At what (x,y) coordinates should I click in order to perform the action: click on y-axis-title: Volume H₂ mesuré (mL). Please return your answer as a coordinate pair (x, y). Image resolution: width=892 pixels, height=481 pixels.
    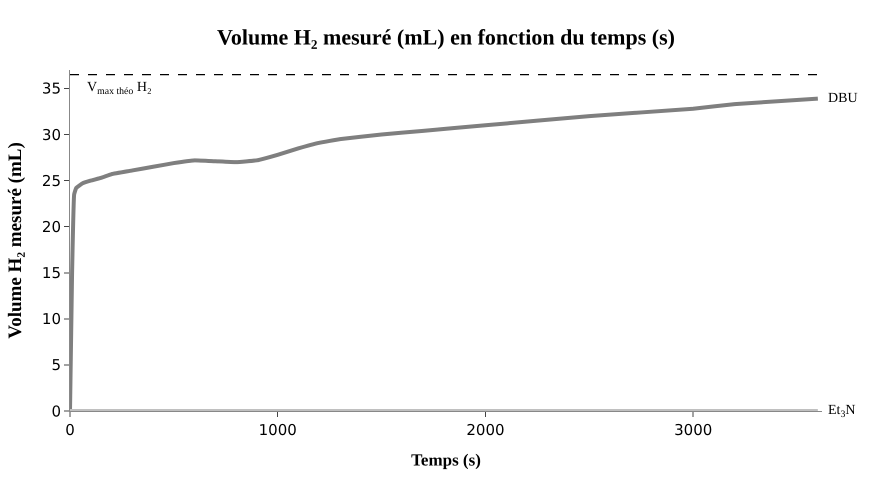
    Looking at the image, I should click on (15, 240).